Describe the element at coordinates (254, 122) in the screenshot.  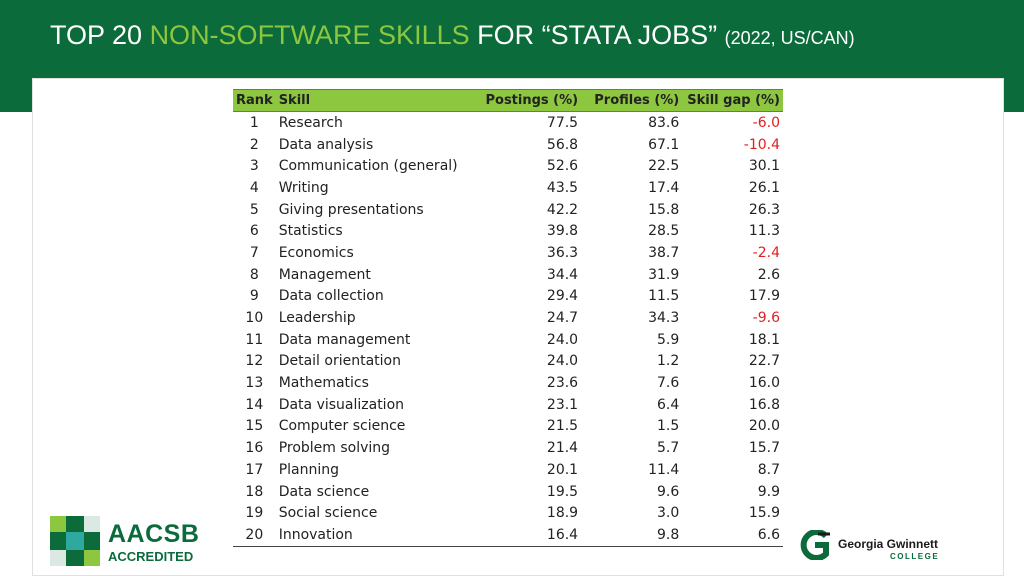
I see `cell-rank: 1` at that location.